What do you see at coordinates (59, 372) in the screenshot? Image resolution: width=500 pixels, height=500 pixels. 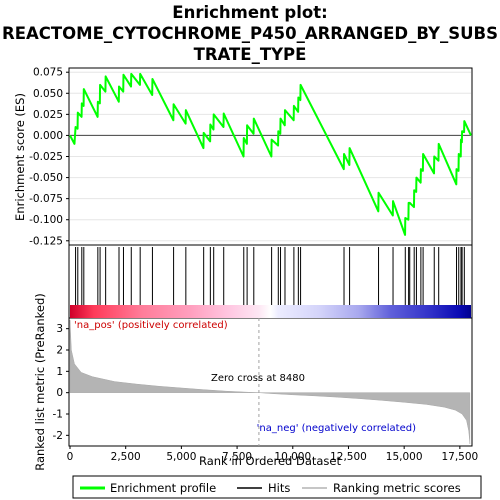 I see `metric-tick-label-2: 1` at bounding box center [59, 372].